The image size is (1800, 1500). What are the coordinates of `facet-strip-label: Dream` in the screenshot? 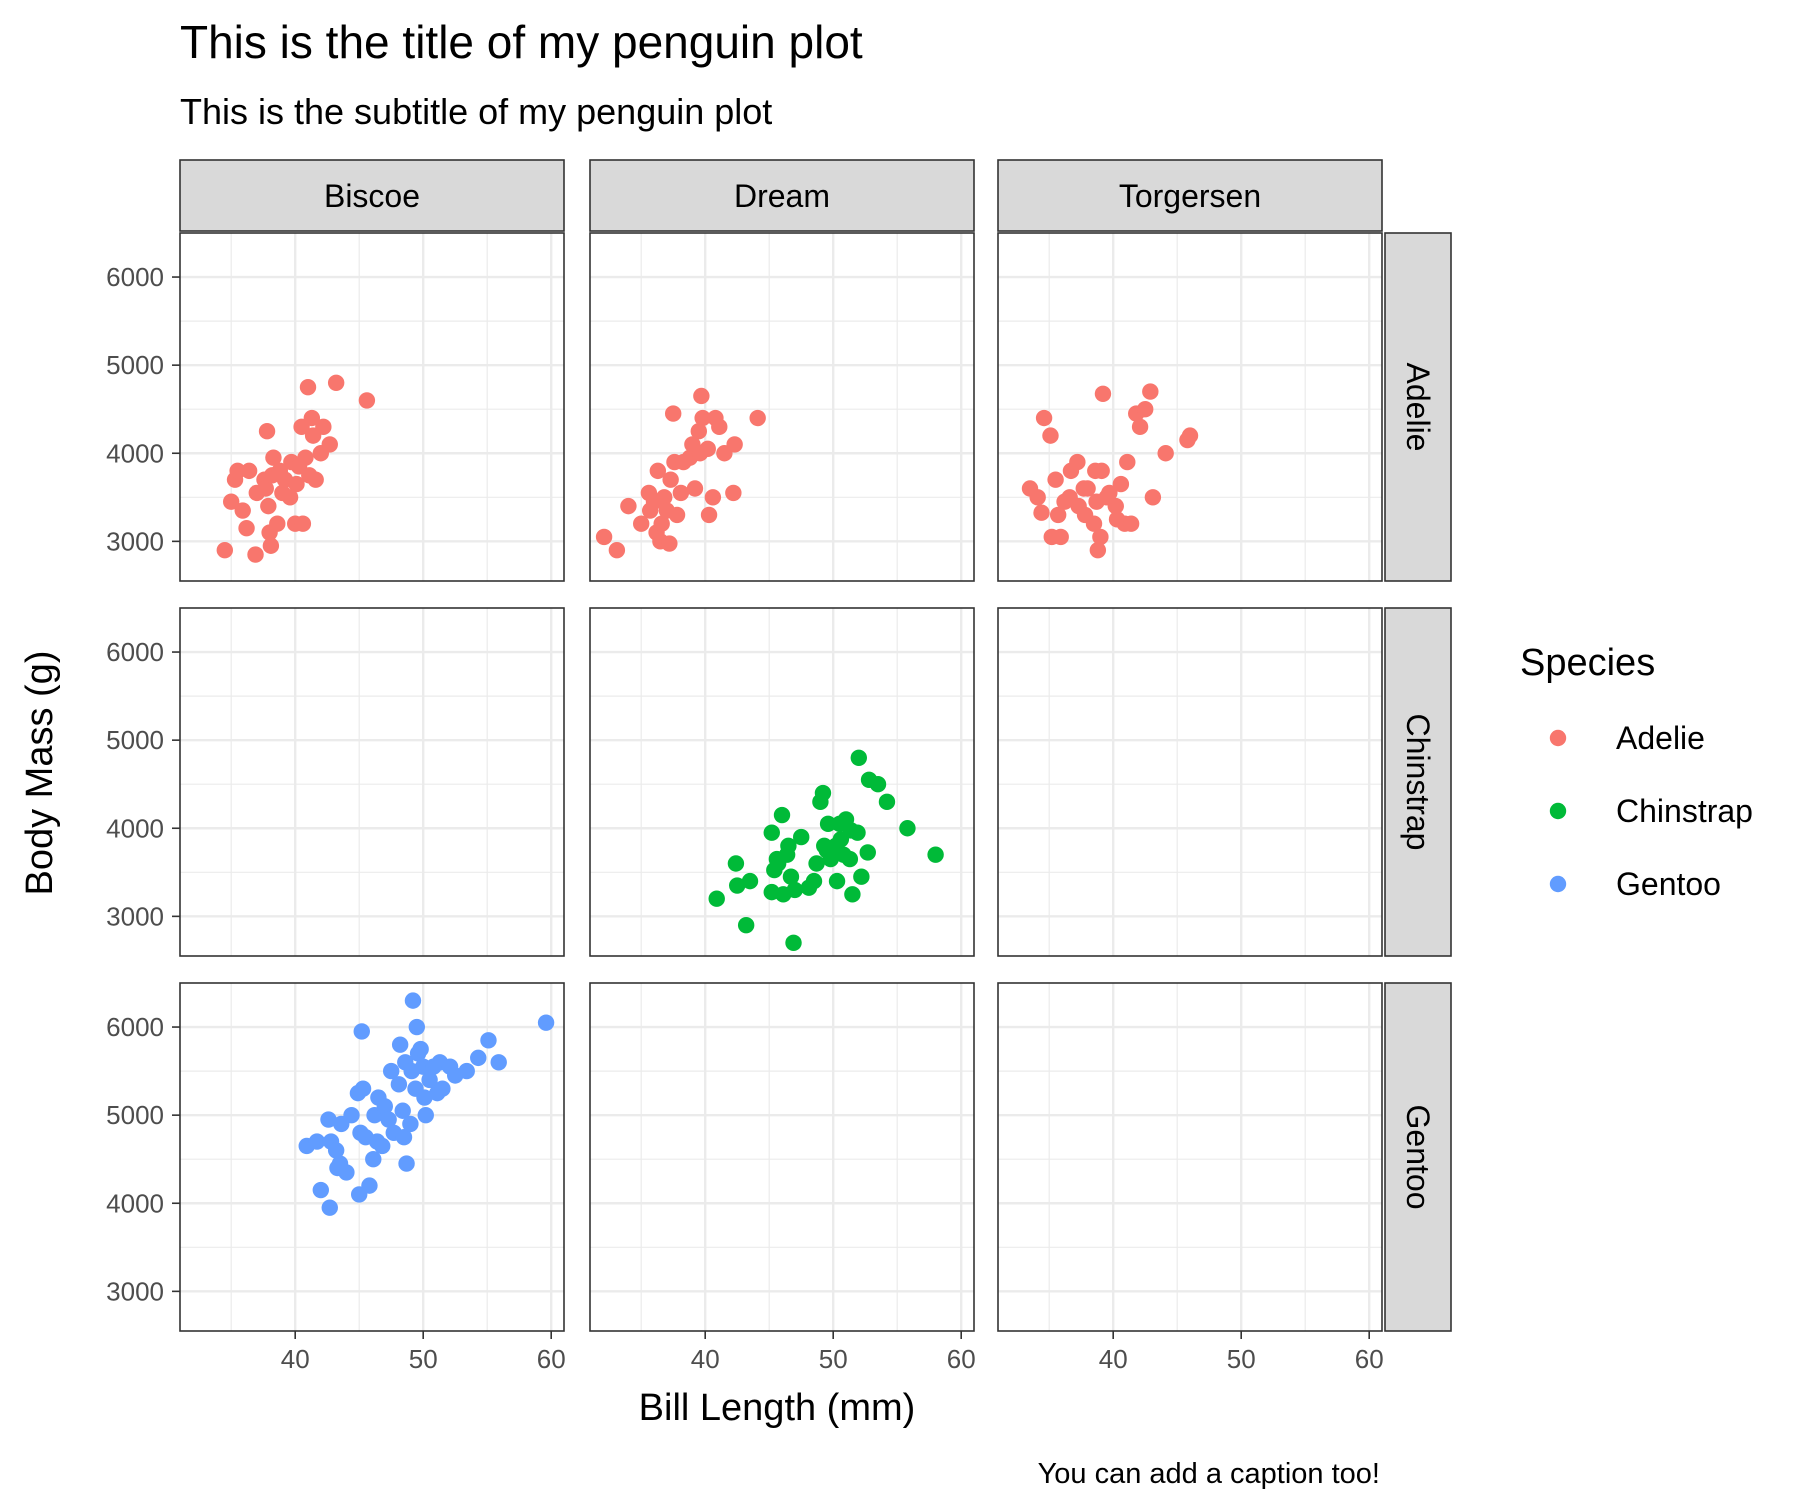 It's located at (782, 196).